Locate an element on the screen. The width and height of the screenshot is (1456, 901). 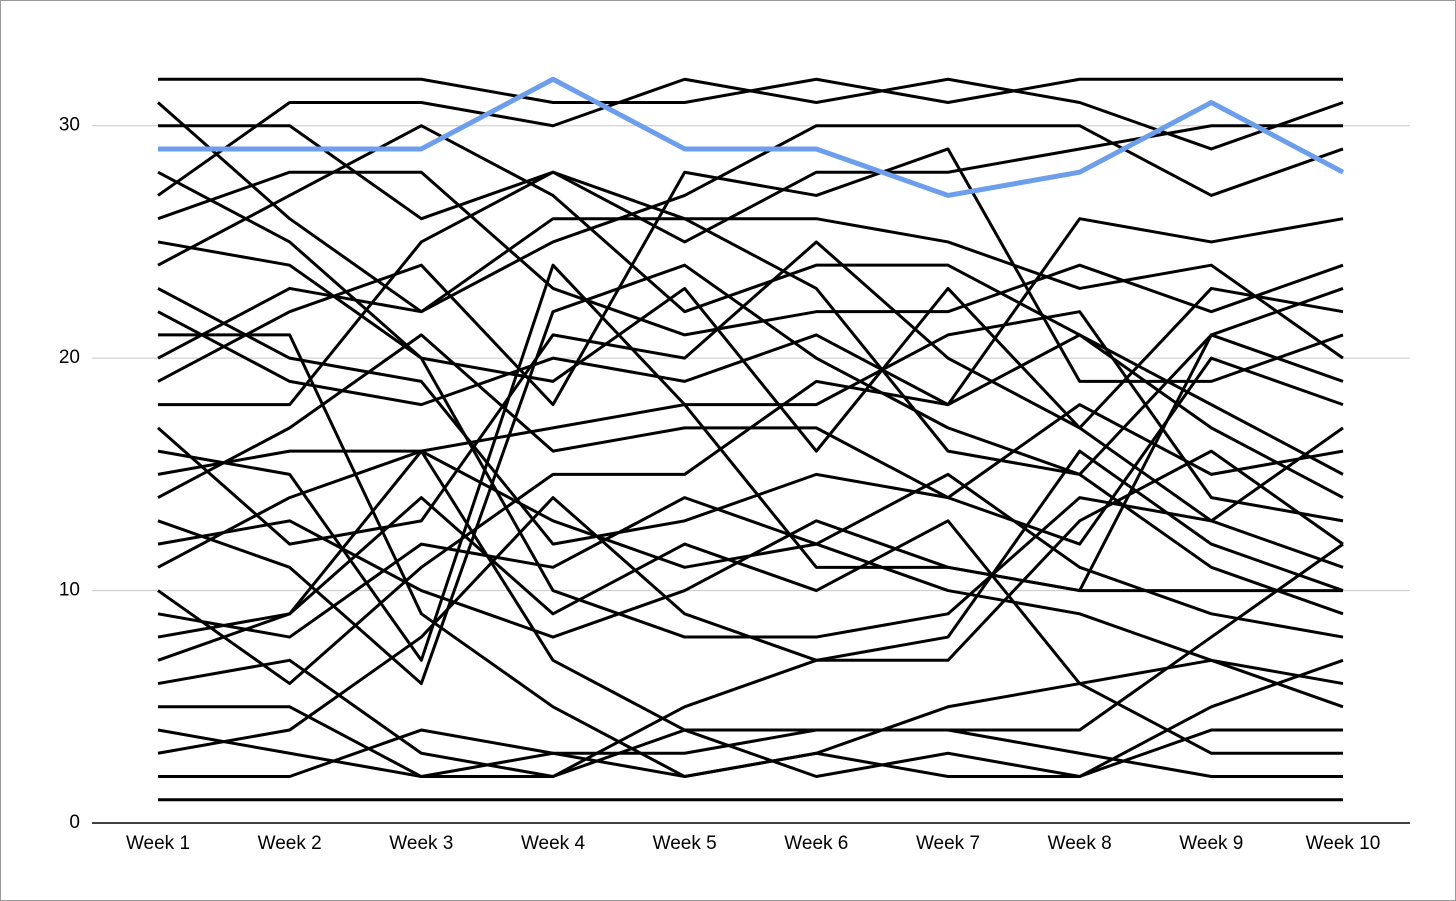
y-tick-label: 30 is located at coordinates (69, 125).